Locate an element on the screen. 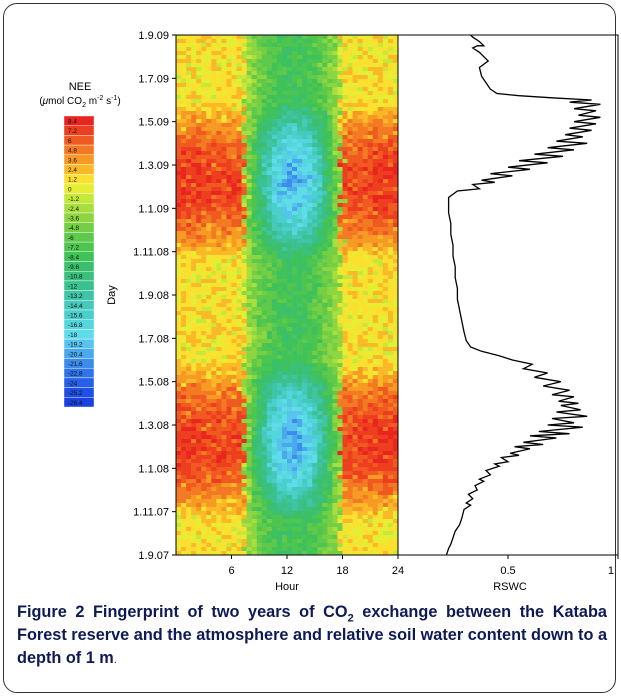 This screenshot has height=699, width=621. colorbar-label: 7.2 is located at coordinates (72, 131).